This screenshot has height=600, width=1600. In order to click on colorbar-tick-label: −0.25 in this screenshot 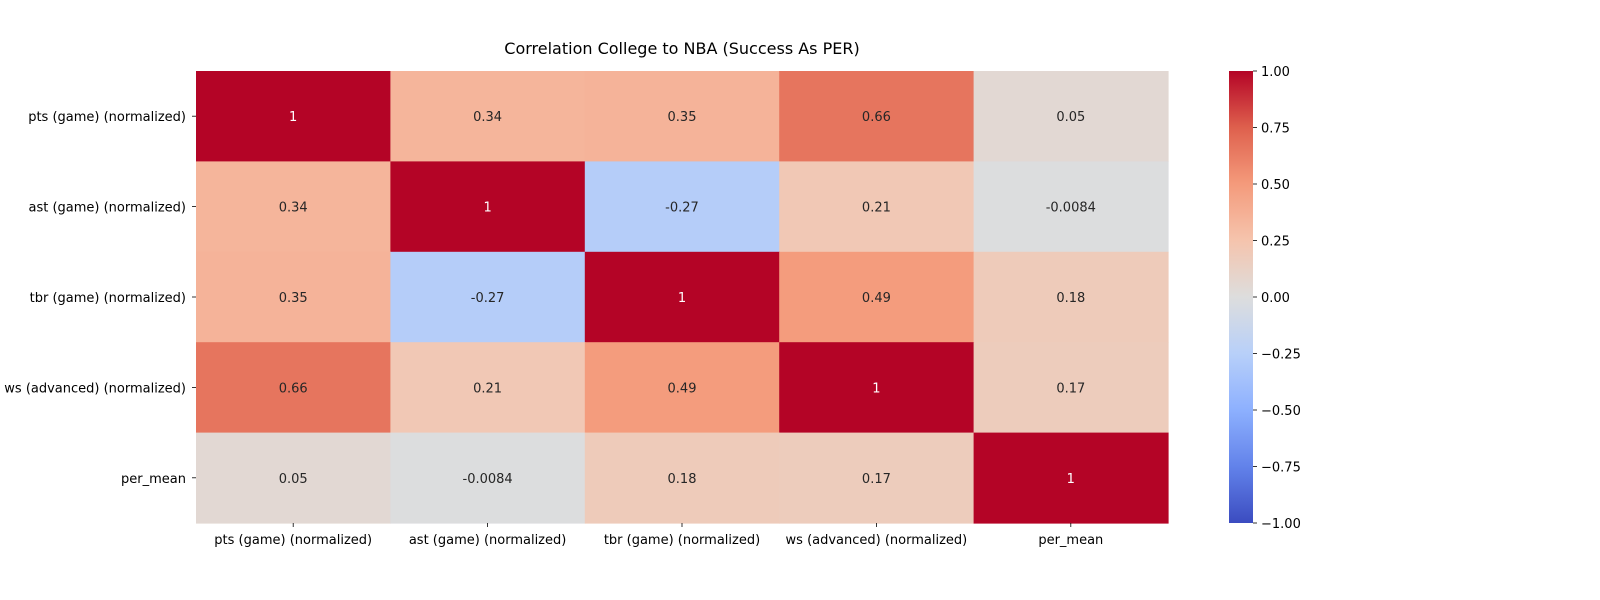, I will do `click(1281, 355)`.